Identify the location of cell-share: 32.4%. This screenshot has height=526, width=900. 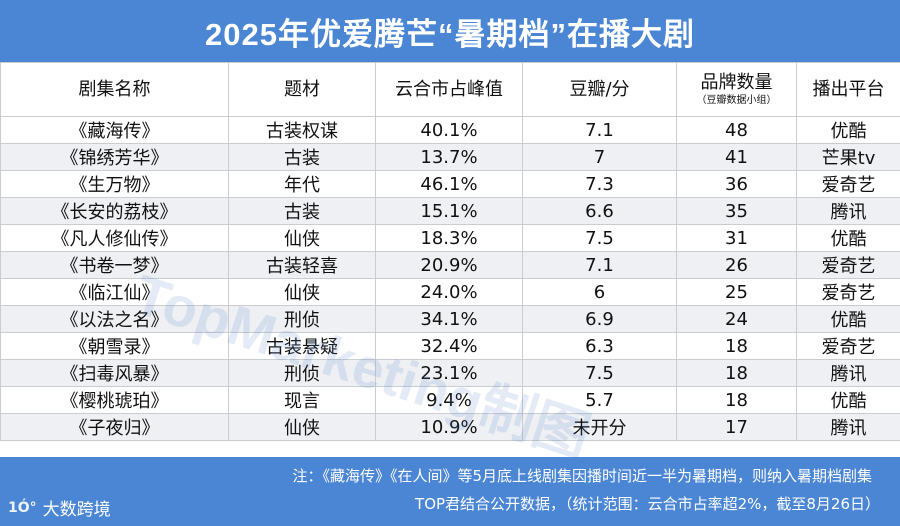
(449, 346).